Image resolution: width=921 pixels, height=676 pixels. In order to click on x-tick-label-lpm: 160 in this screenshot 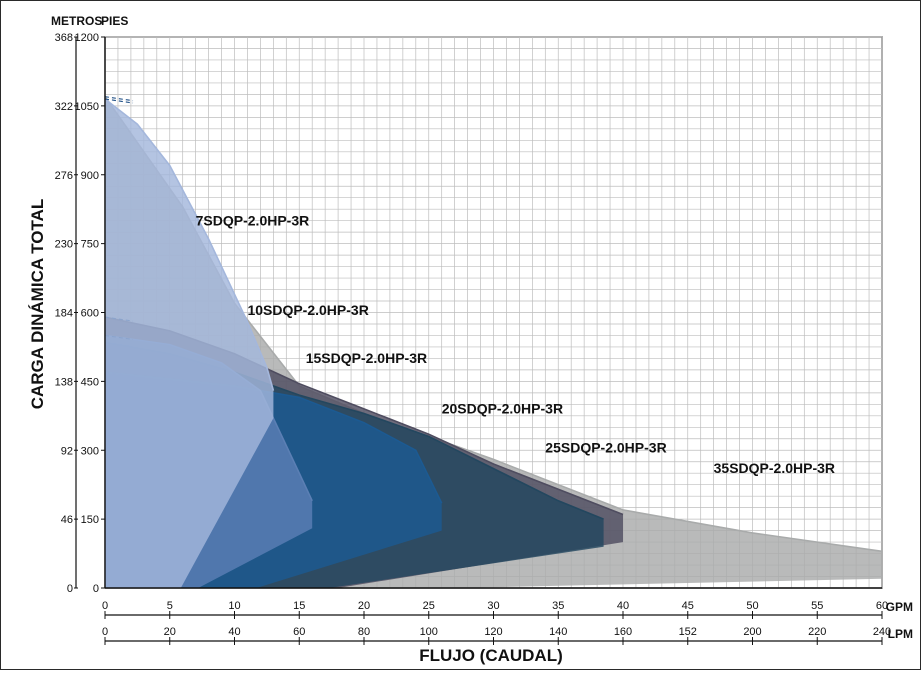, I will do `click(623, 632)`.